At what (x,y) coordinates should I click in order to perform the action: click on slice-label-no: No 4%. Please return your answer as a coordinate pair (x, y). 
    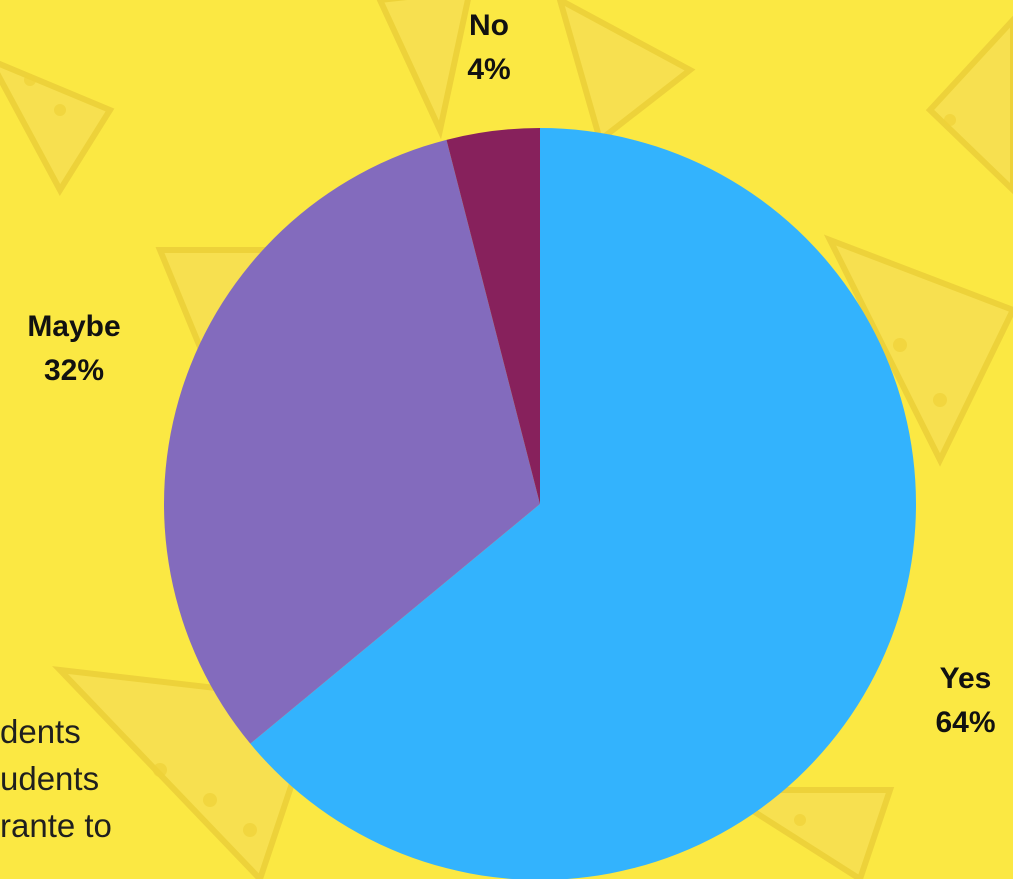
    Looking at the image, I should click on (489, 48).